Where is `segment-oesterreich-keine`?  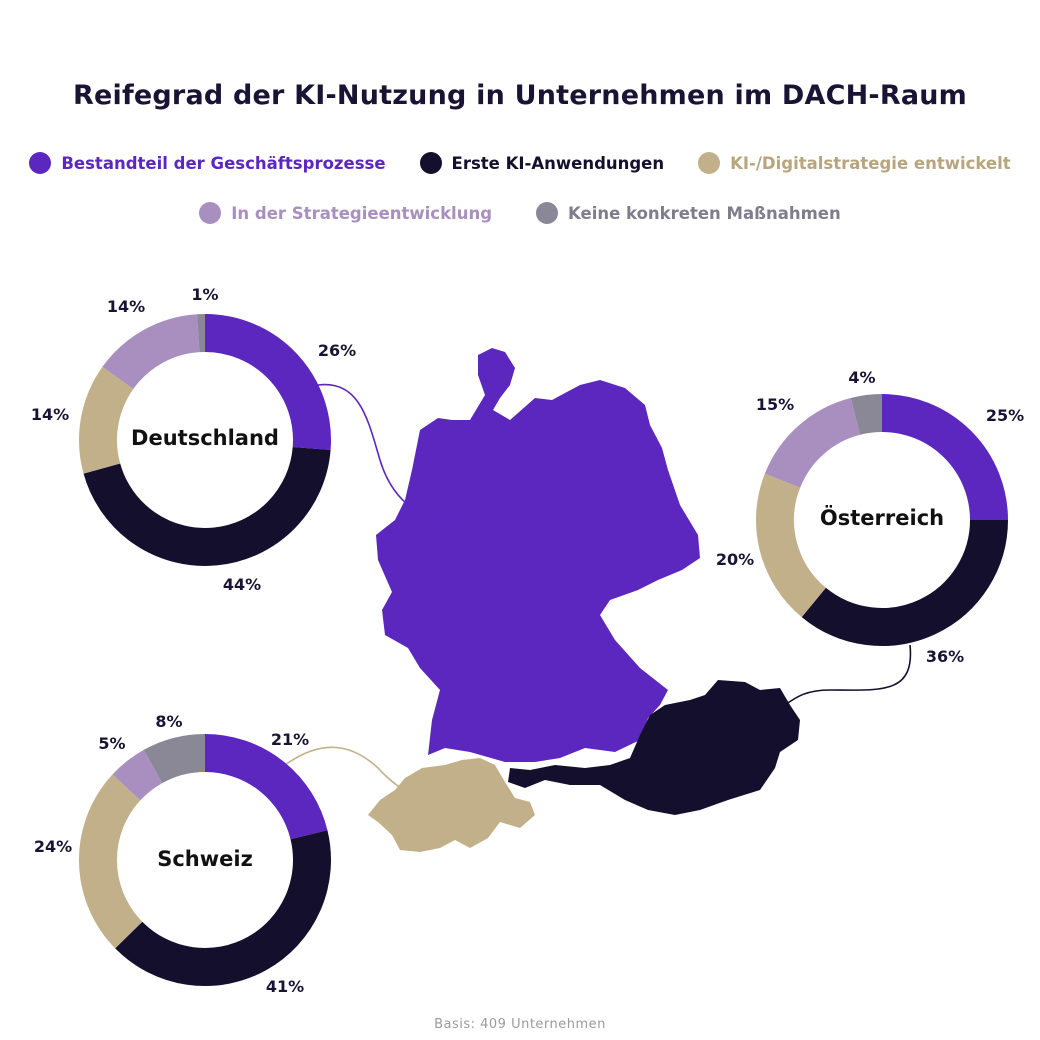 segment-oesterreich-keine is located at coordinates (866, 414).